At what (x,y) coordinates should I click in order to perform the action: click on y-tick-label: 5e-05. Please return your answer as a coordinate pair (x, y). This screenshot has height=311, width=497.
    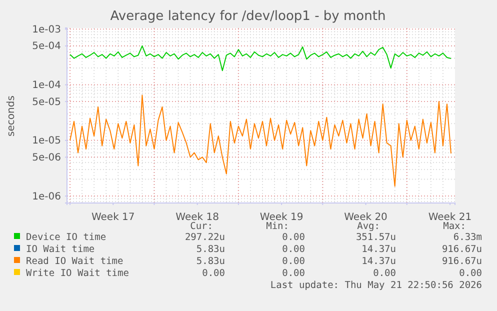
    Looking at the image, I should click on (46, 102).